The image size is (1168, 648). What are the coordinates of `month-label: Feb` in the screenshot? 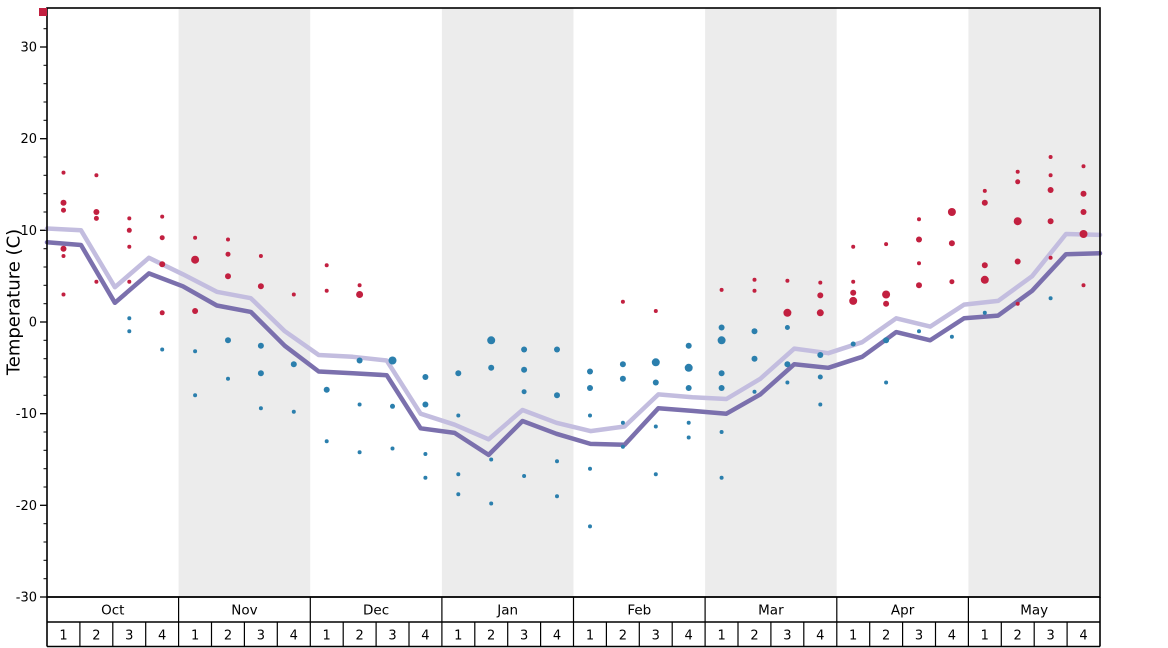 It's located at (639, 611).